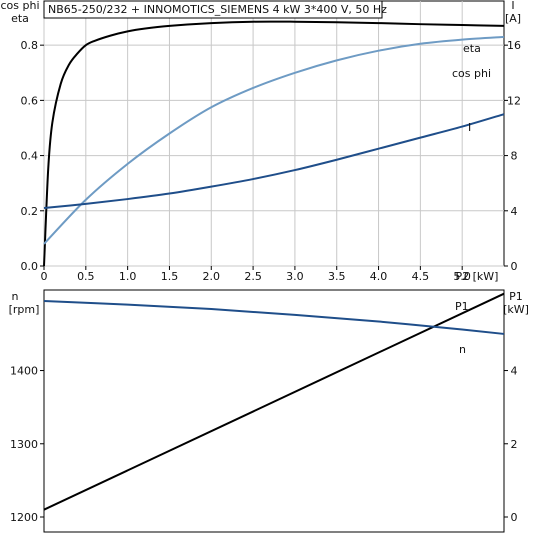 This screenshot has height=533, width=533. I want to click on x-tick-label: 2.5, so click(253, 276).